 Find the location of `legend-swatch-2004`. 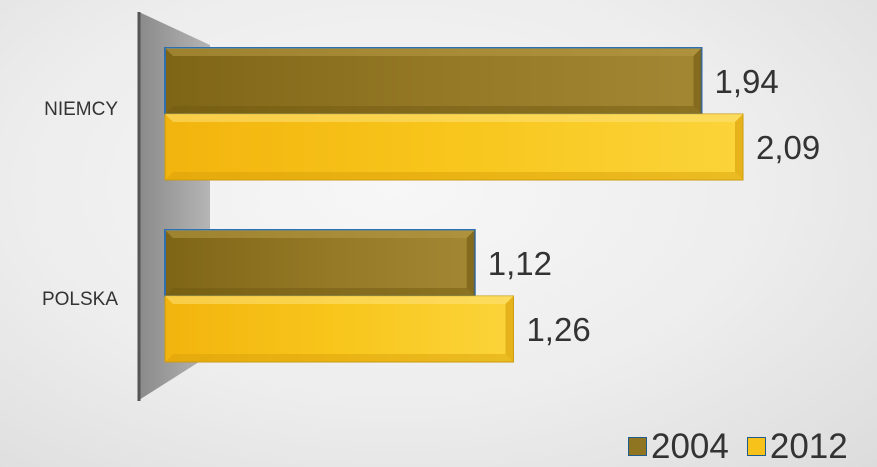

legend-swatch-2004 is located at coordinates (637, 446).